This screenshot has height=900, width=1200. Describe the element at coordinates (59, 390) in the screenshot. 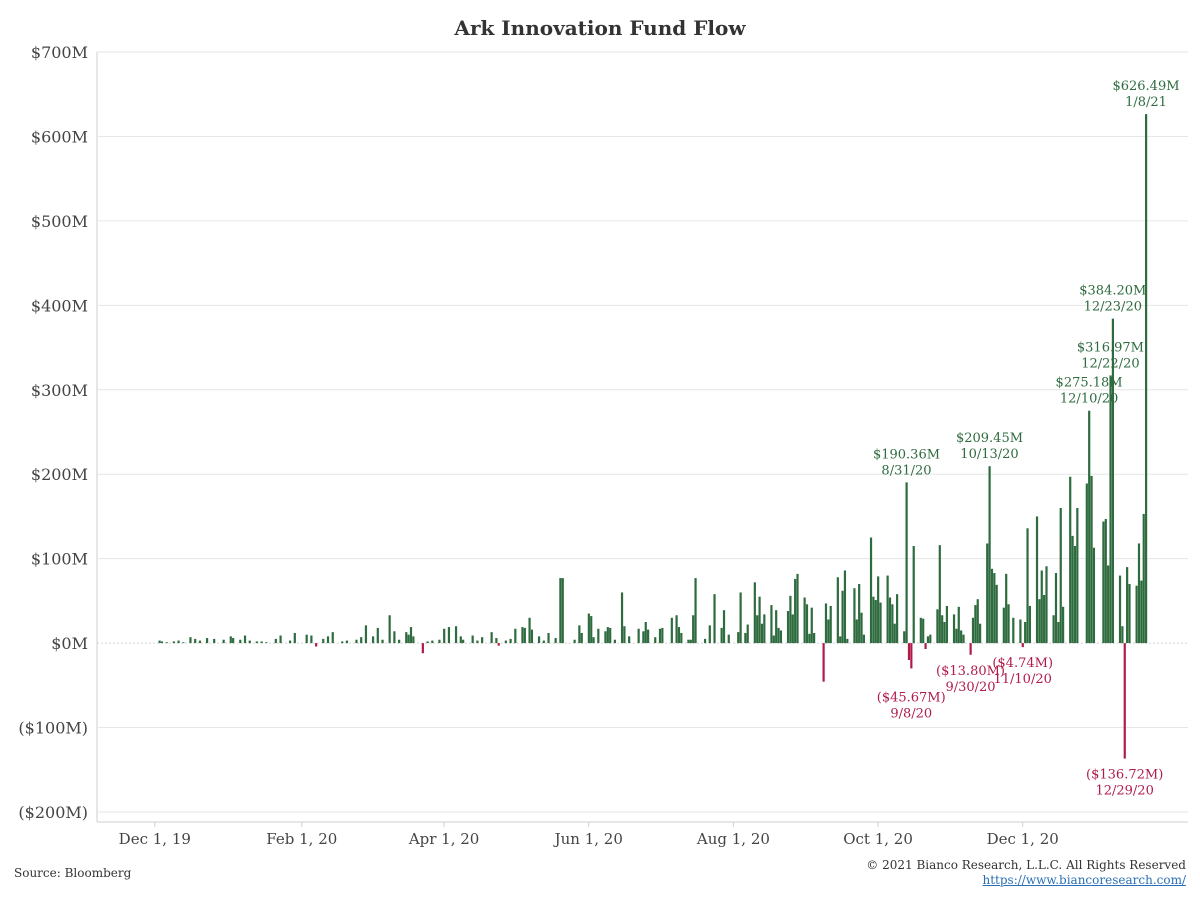

I see `y-tick-label: $300M` at that location.